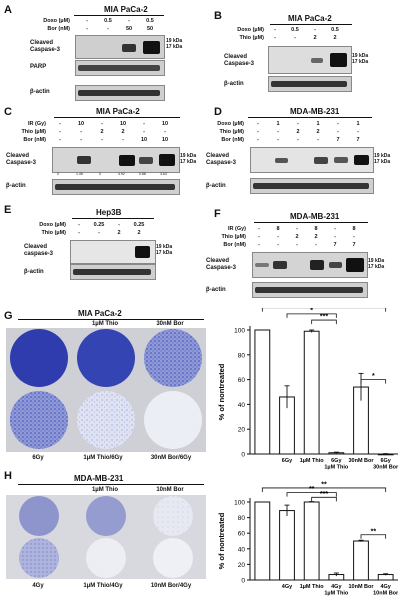 The image size is (404, 600). I want to click on panel-g-title-rule, so click(111, 319).